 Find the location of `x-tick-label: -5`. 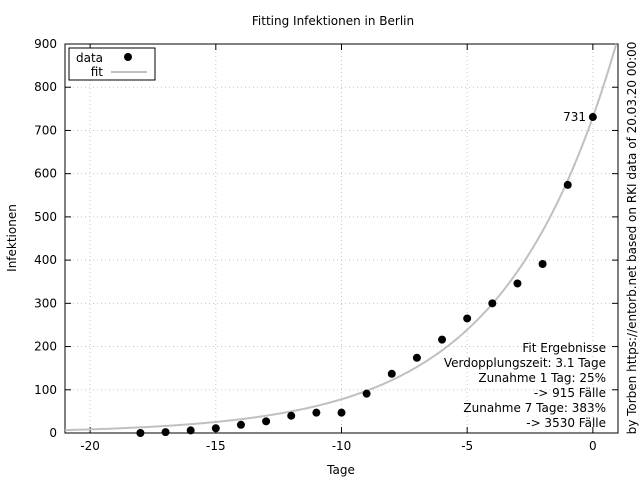

x-tick-label: -5 is located at coordinates (467, 446).